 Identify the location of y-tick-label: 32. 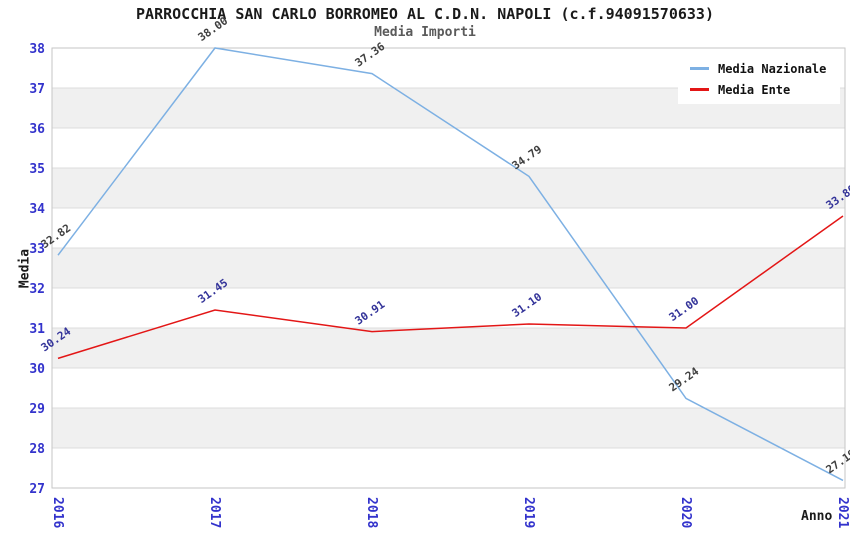
(37, 289).